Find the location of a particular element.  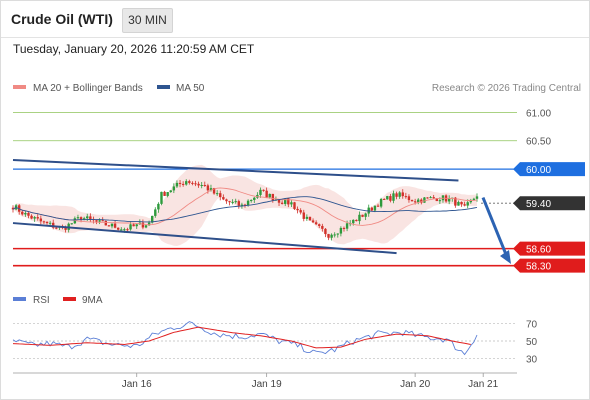

x-tick-label: Jan 16 is located at coordinates (137, 384).